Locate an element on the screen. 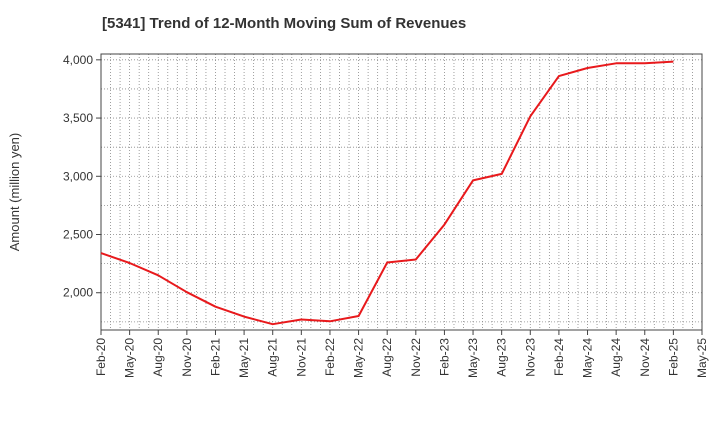  x-tick-label: Nov-23 is located at coordinates (530, 357).